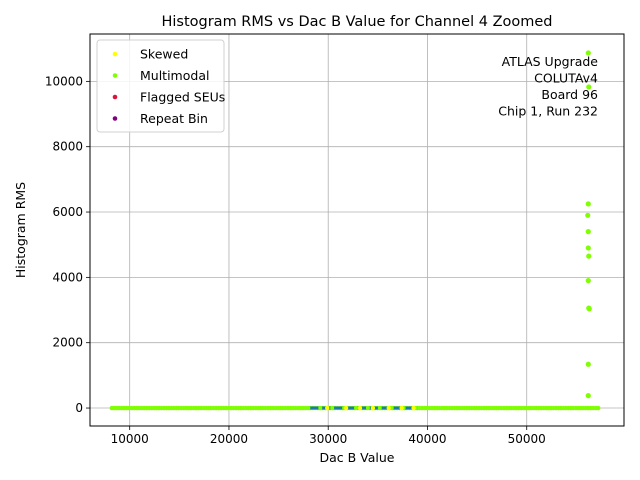  Describe the element at coordinates (550, 61) in the screenshot. I see `annotation-line: ATLAS Upgrade` at that location.